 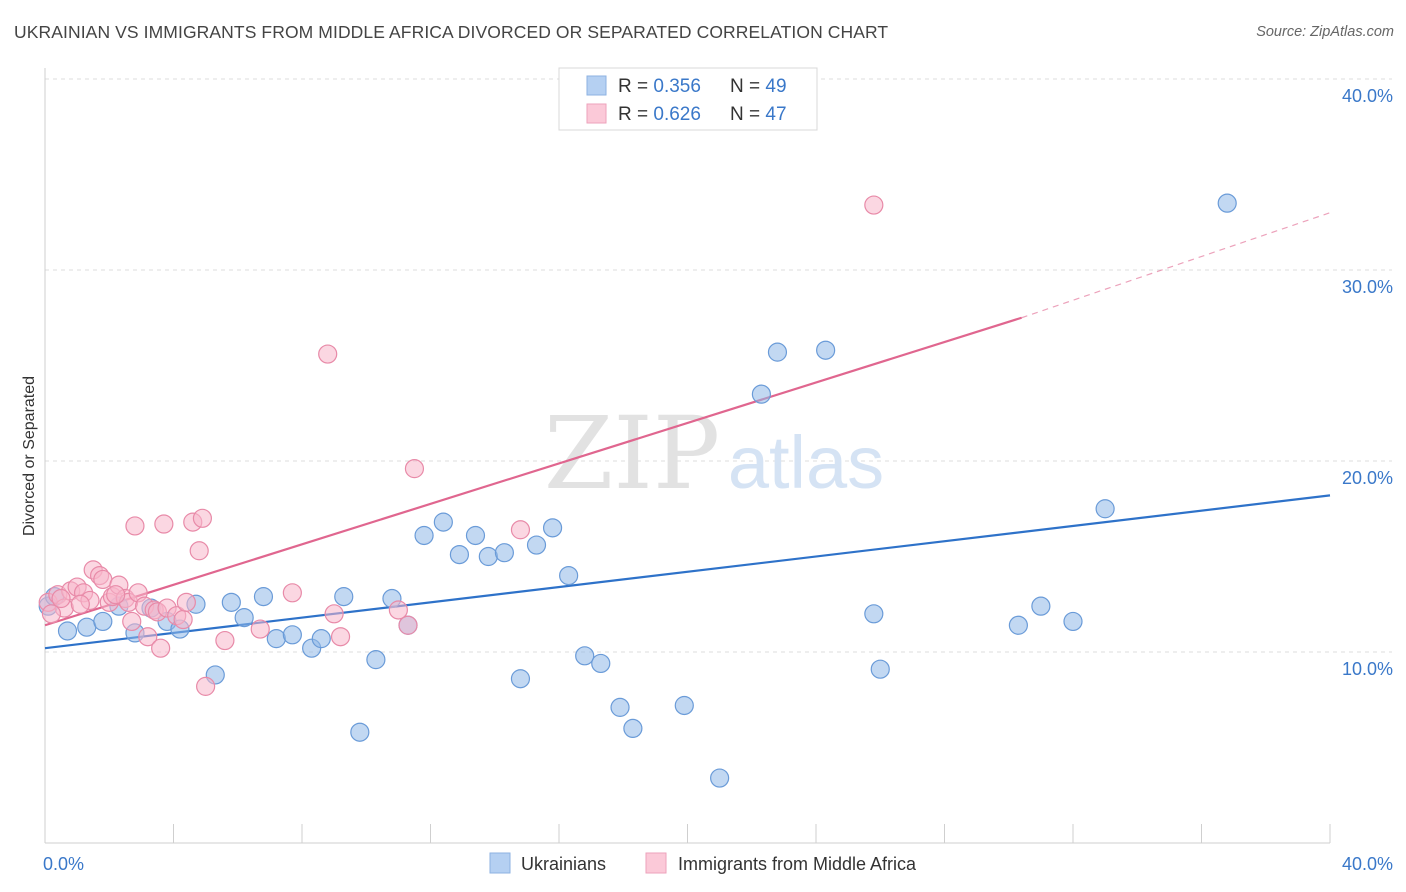 What do you see at coordinates (1325, 32) in the screenshot?
I see `source-label: Source: ZipAtlas.com` at bounding box center [1325, 32].